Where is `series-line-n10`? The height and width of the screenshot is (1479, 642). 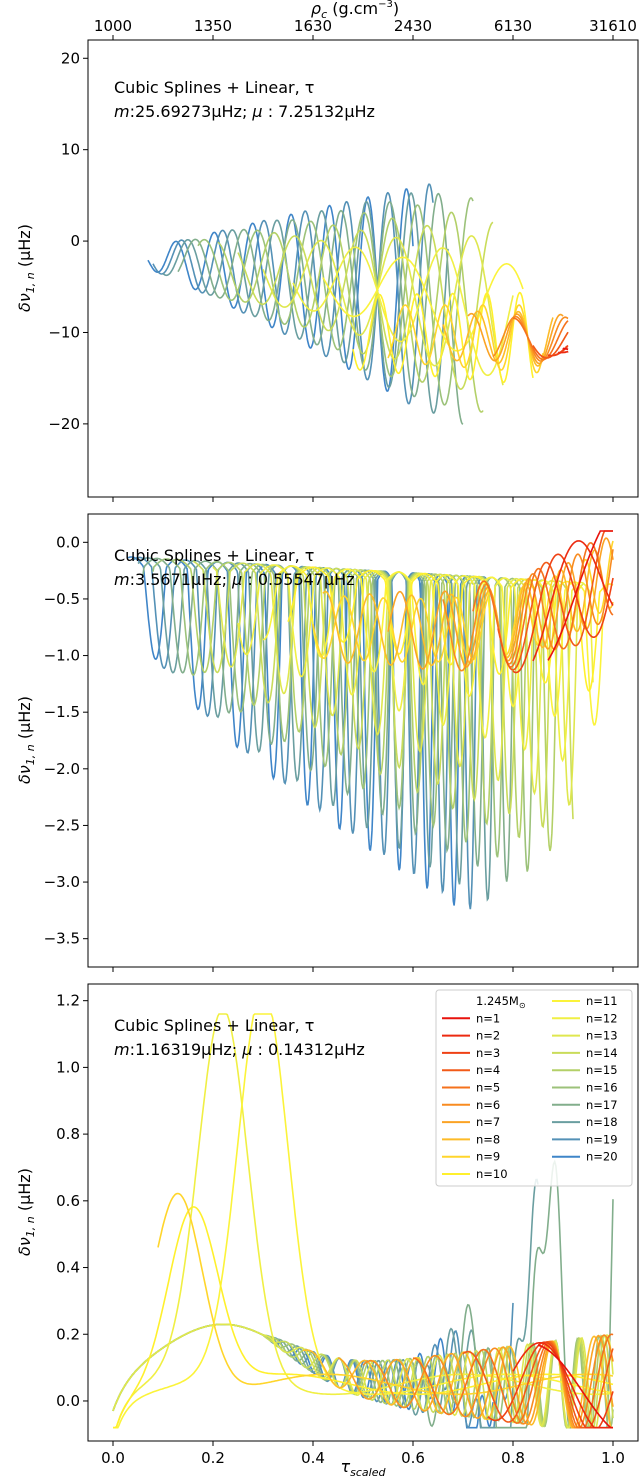
series-line-n10 is located at coordinates (443, 337).